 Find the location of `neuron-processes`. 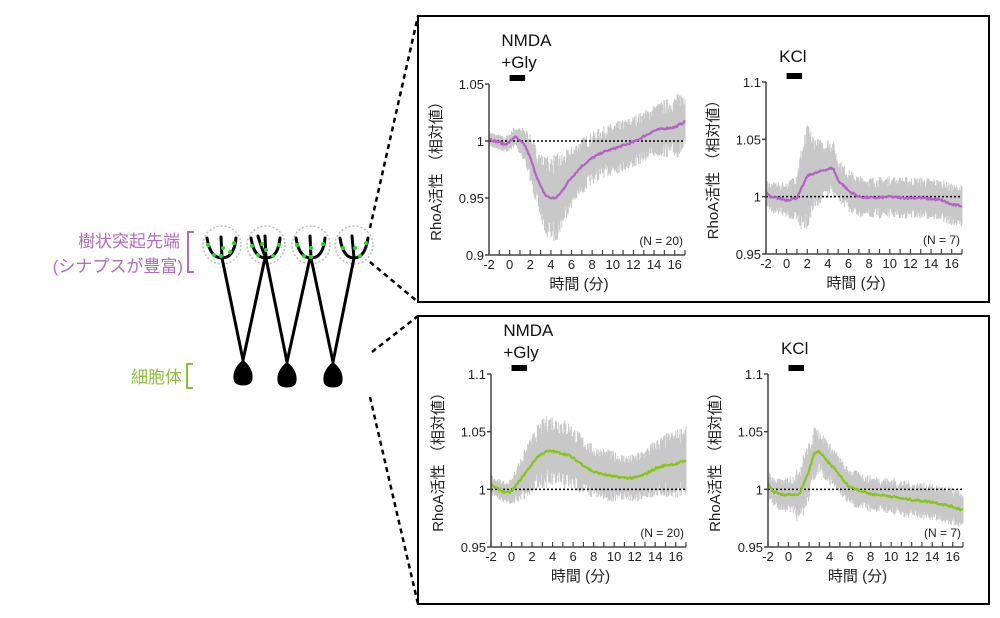

neuron-processes is located at coordinates (287, 299).